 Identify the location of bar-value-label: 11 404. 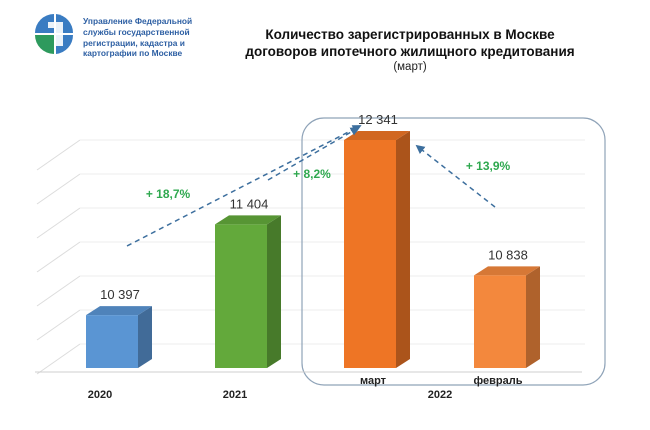
(249, 203).